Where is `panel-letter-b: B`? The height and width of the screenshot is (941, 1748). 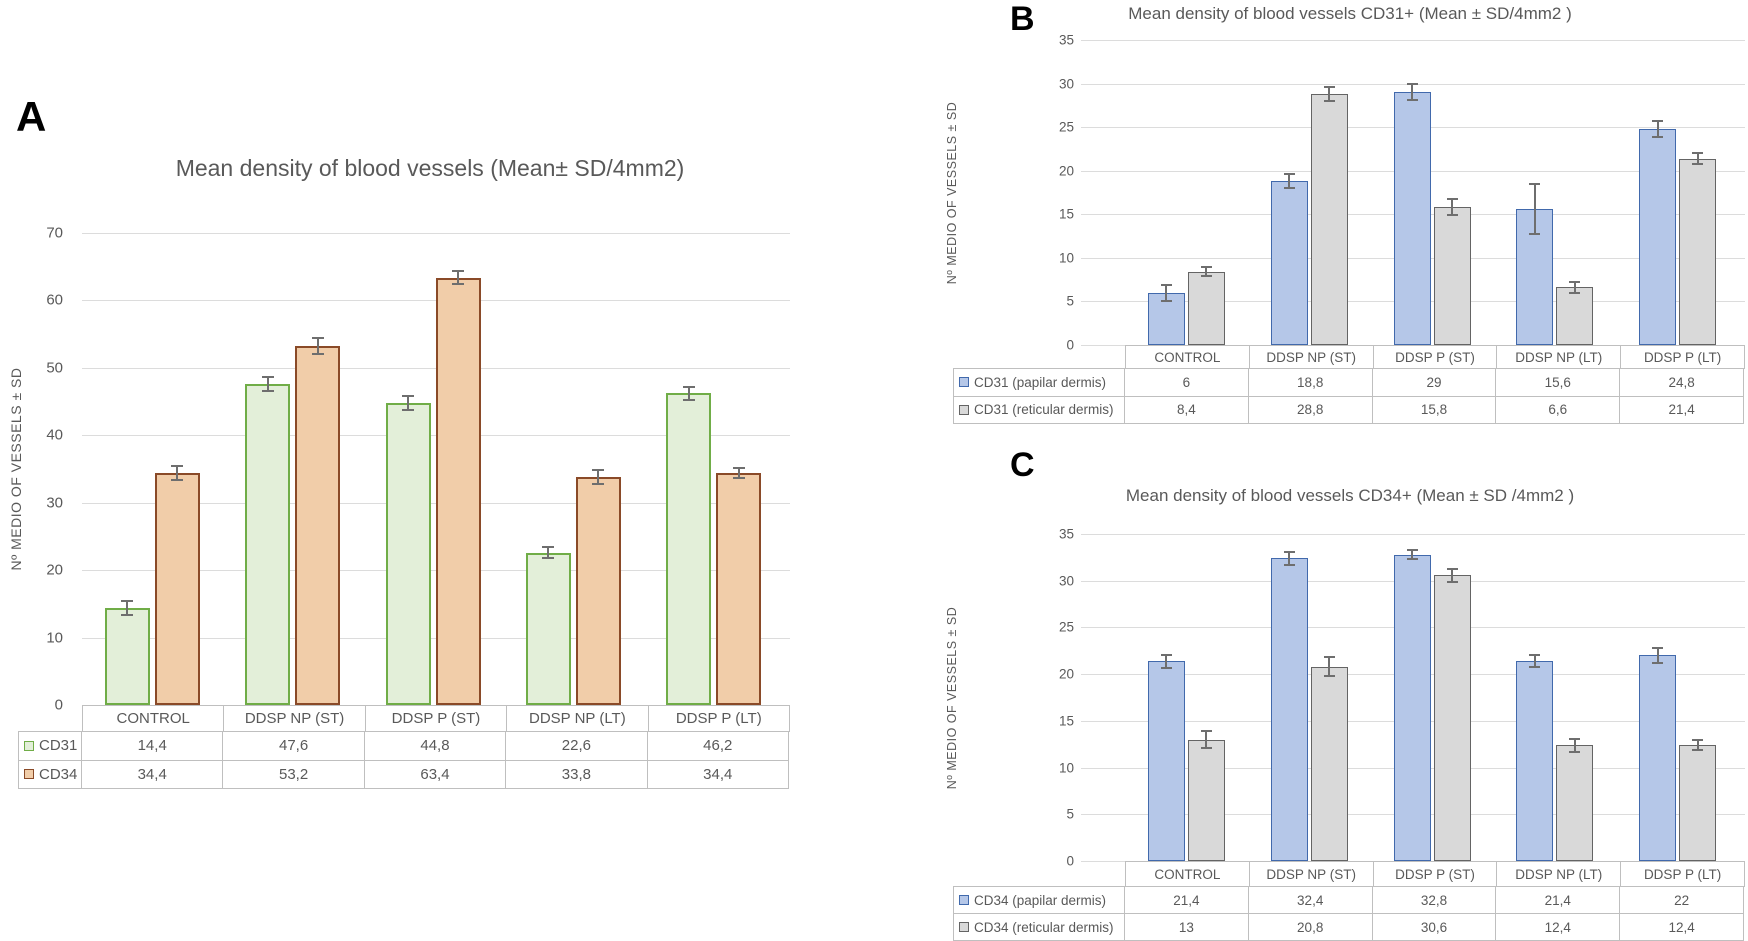 panel-letter-b: B is located at coordinates (1022, 19).